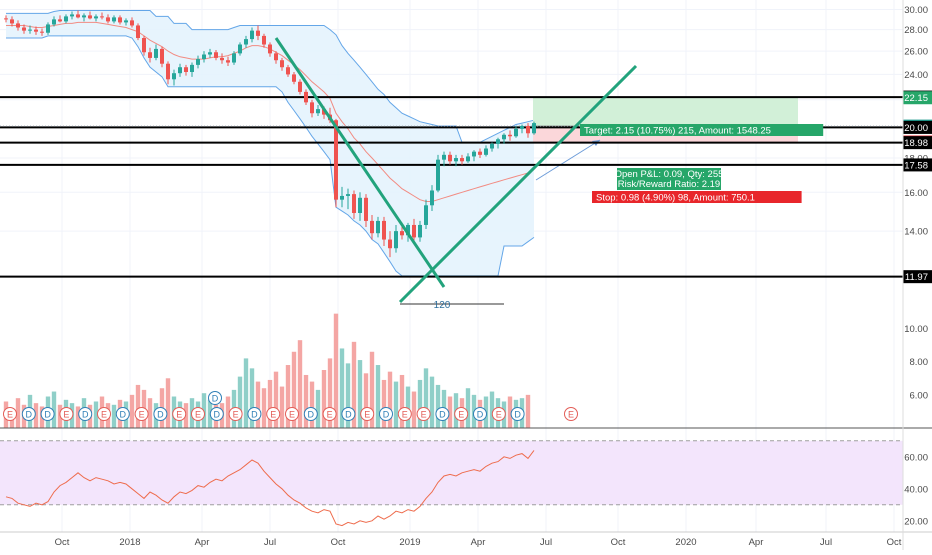 Image resolution: width=932 pixels, height=555 pixels. I want to click on open-pnl-box, so click(669, 179).